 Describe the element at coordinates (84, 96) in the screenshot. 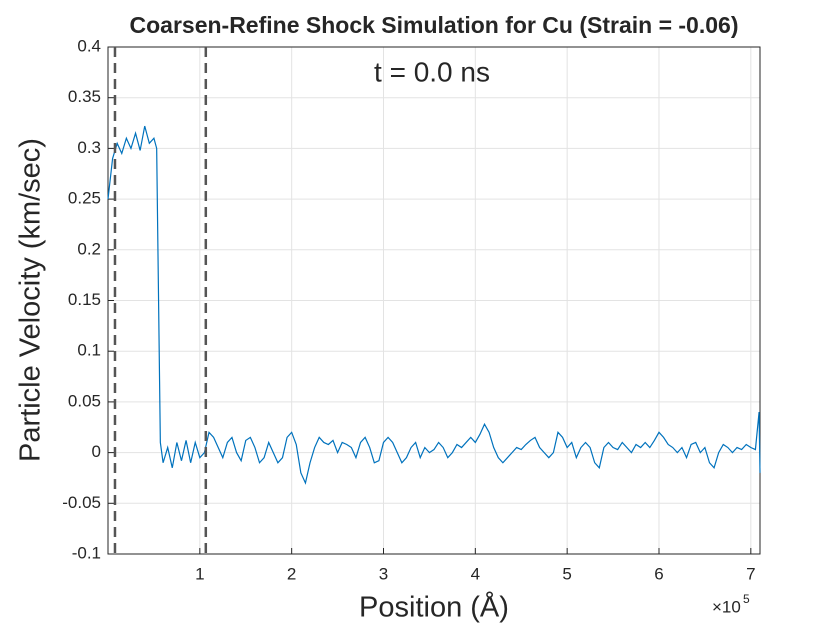

I see `y-tick-label: 0.35` at that location.